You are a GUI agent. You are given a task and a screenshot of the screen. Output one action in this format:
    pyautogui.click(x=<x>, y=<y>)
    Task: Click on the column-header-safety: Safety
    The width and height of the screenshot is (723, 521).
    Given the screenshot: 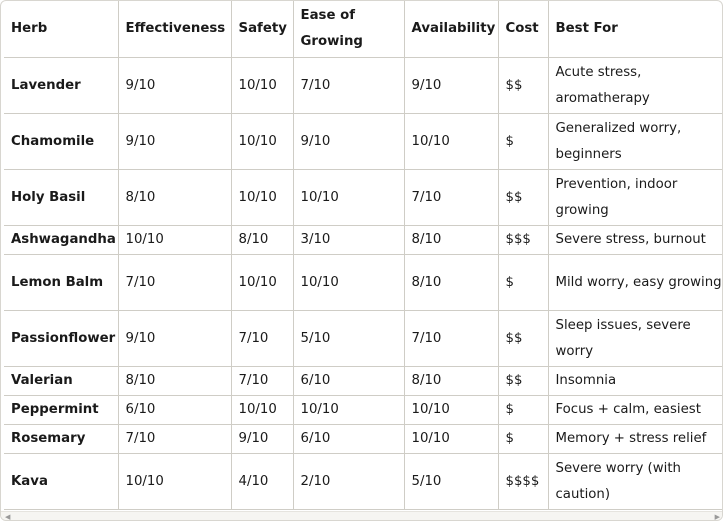 What is the action you would take?
    pyautogui.click(x=262, y=29)
    